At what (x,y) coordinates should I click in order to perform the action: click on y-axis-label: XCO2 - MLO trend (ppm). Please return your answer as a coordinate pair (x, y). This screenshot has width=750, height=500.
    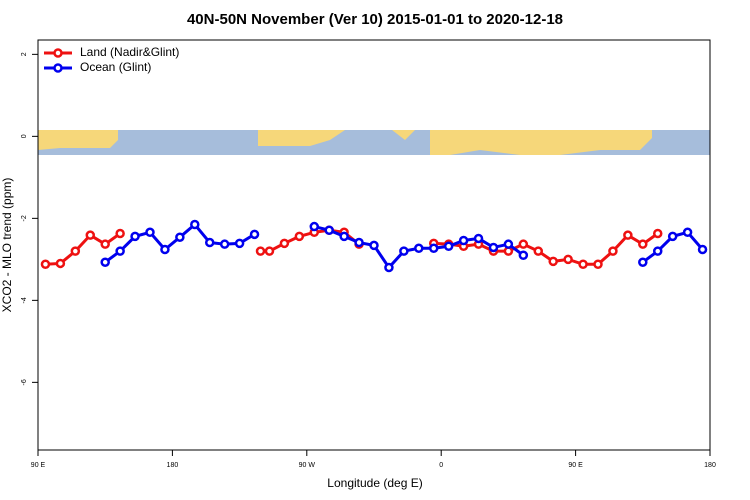
    Looking at the image, I should click on (7, 245).